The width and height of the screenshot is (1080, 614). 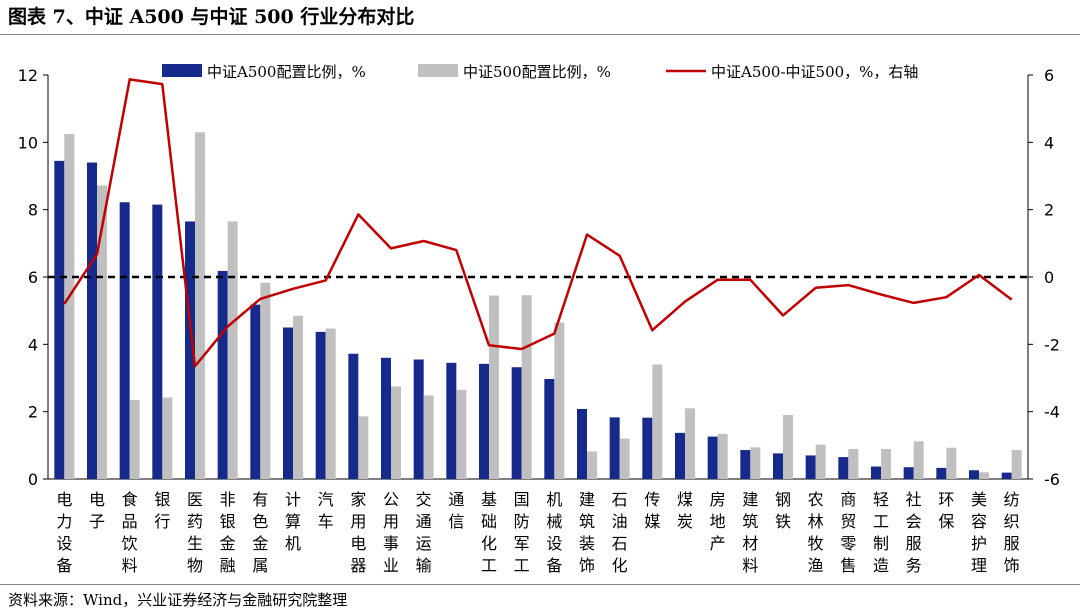 What do you see at coordinates (293, 521) in the screenshot?
I see `category-label: 计算机` at bounding box center [293, 521].